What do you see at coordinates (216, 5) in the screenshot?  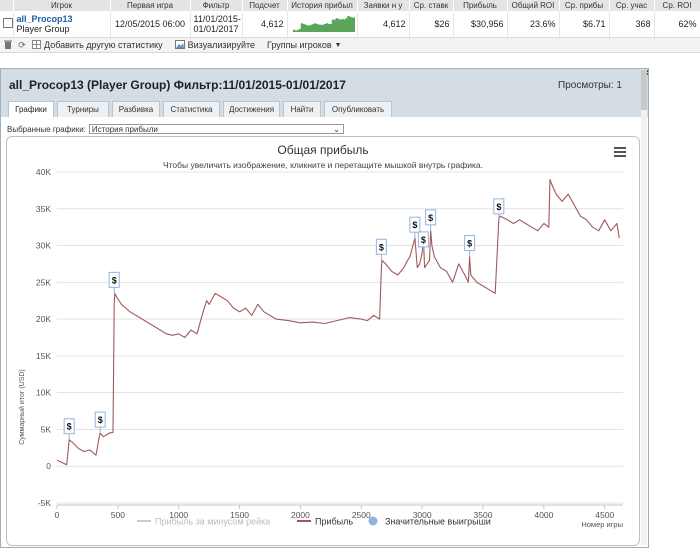 I see `col-header-filter: Фильтр` at bounding box center [216, 5].